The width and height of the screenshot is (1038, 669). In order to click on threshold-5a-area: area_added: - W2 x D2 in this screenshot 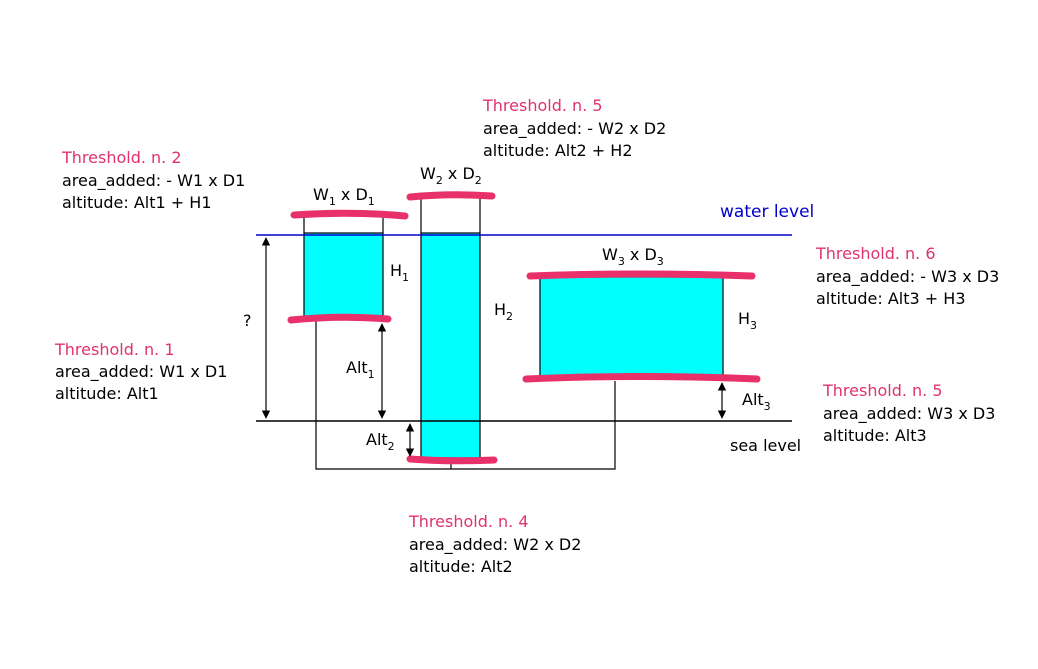, I will do `click(574, 129)`.